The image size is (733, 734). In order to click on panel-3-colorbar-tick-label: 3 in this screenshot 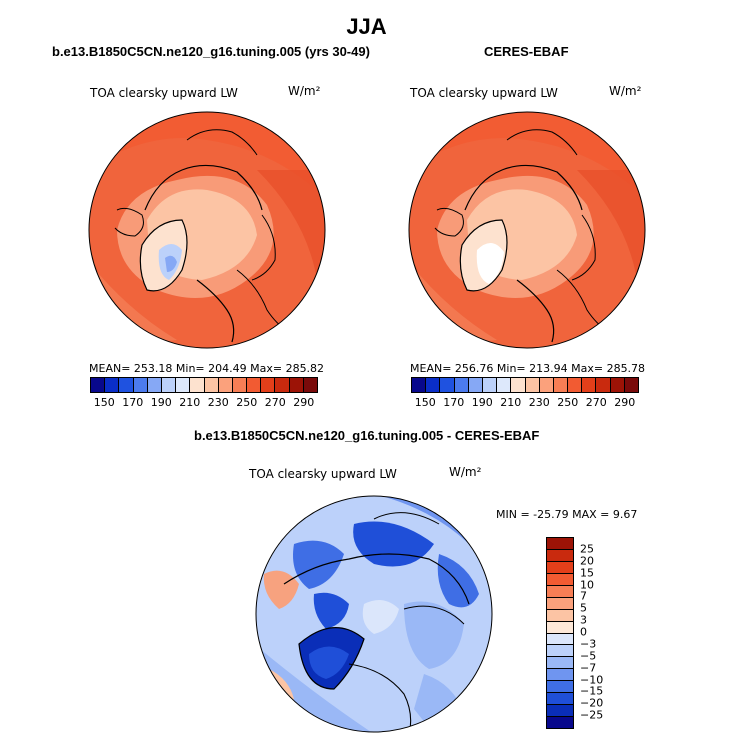, I will do `click(583, 620)`.